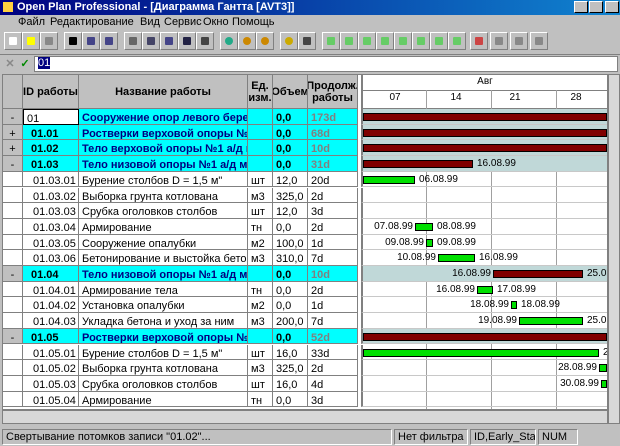 The height and width of the screenshot is (446, 620). What do you see at coordinates (183, 22) in the screenshot?
I see `menu-item: Сервис` at bounding box center [183, 22].